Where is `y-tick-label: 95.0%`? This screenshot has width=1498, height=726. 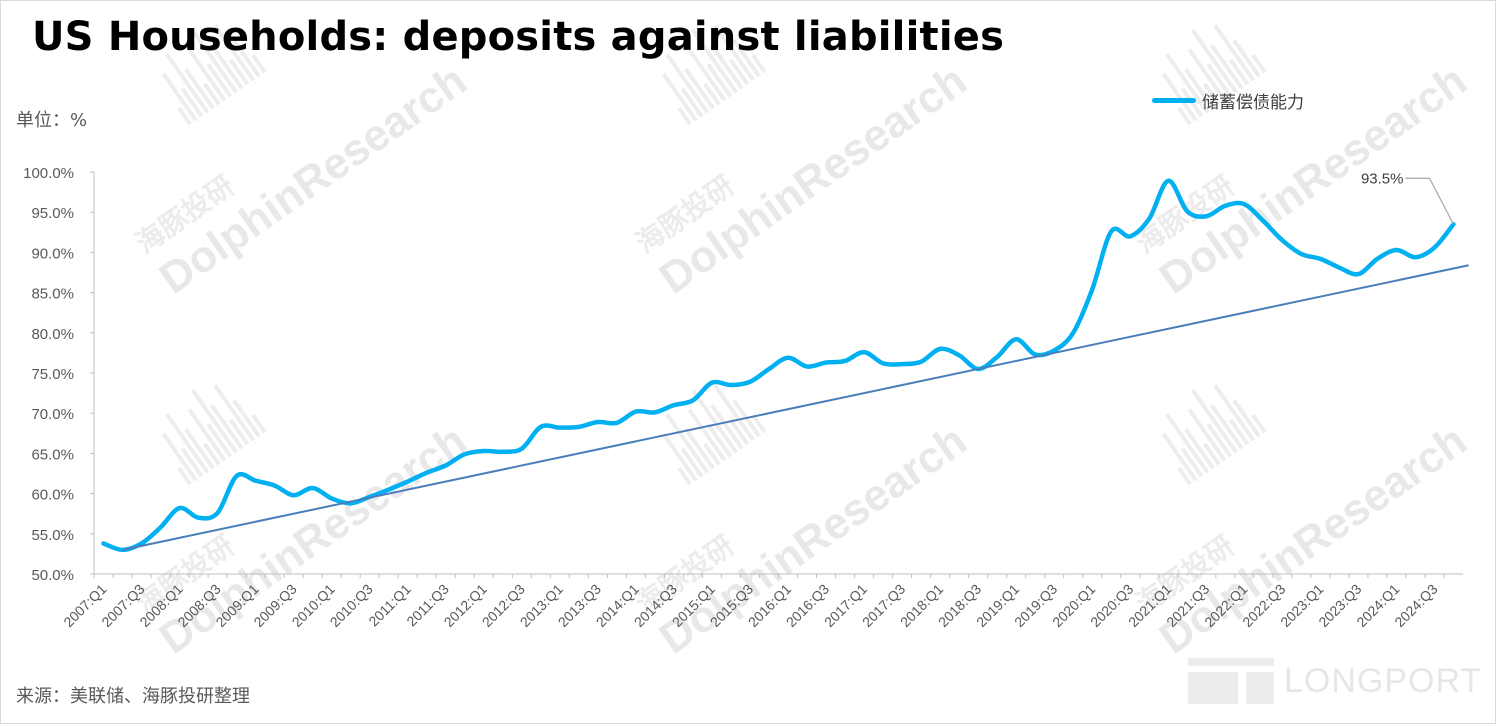 y-tick-label: 95.0% is located at coordinates (52, 213).